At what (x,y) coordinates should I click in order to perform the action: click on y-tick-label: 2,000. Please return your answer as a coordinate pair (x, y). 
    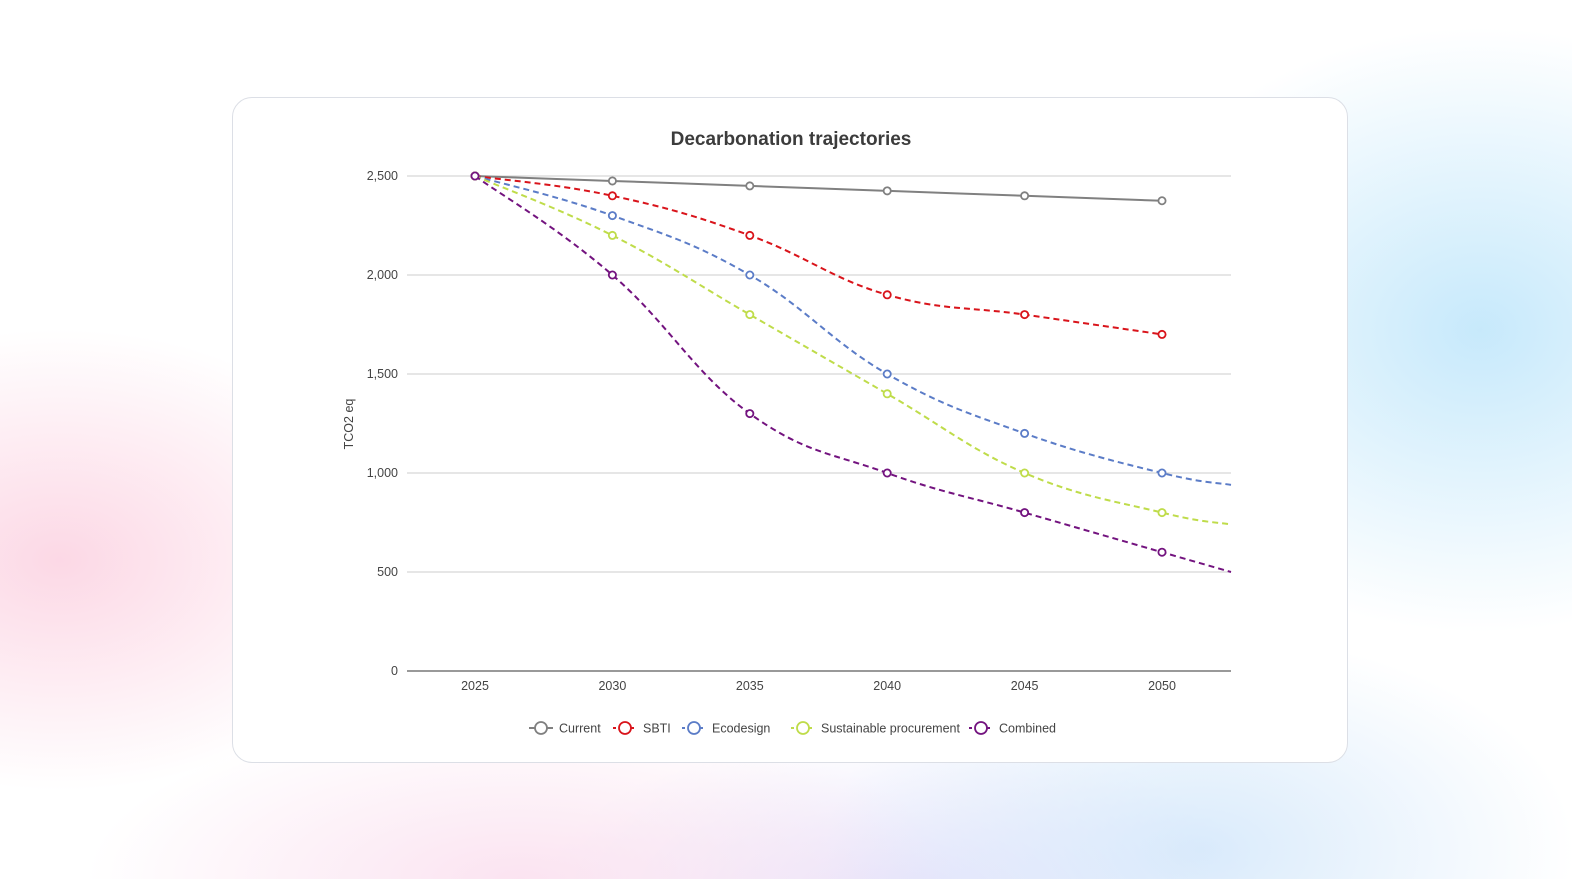
    Looking at the image, I should click on (382, 275).